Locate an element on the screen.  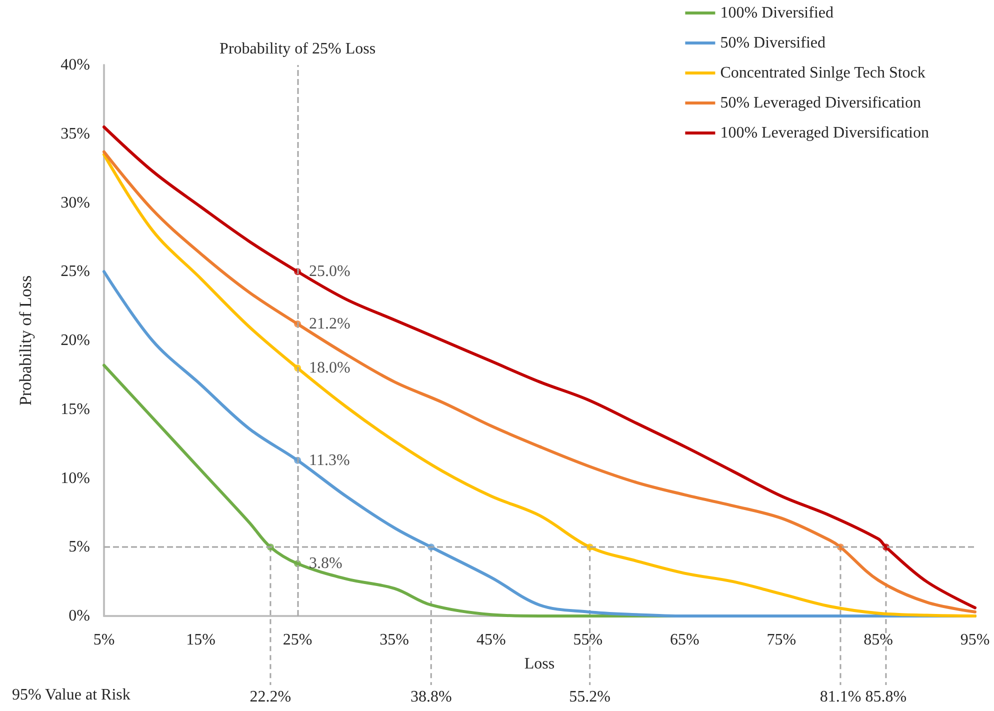
y-tick-label: 35% is located at coordinates (75, 133).